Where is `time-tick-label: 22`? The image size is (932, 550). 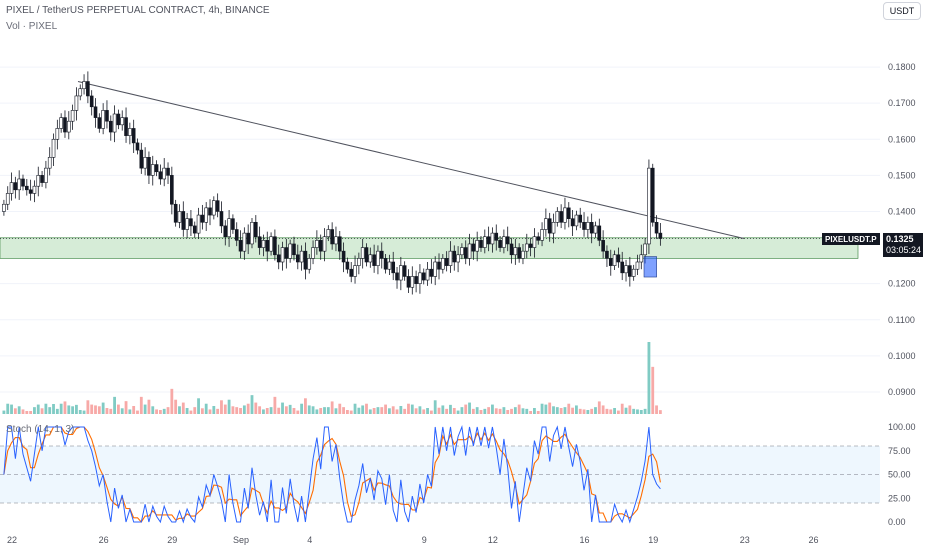 time-tick-label: 22 is located at coordinates (12, 540).